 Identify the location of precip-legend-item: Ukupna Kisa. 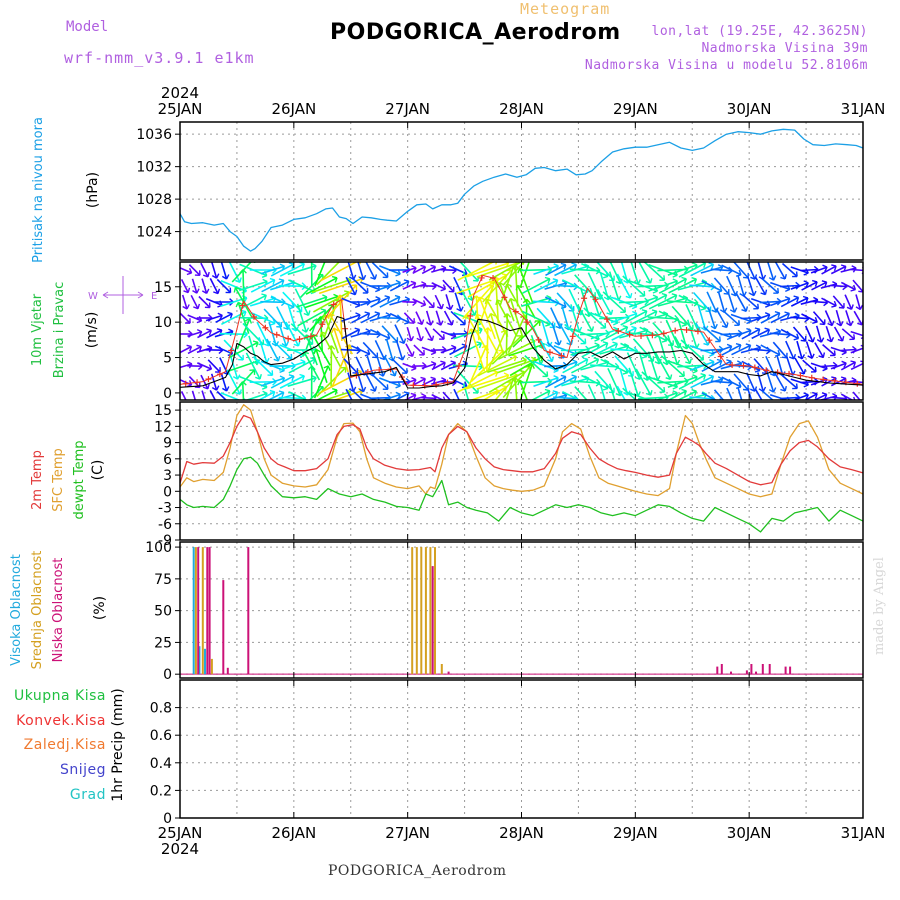
(60, 696).